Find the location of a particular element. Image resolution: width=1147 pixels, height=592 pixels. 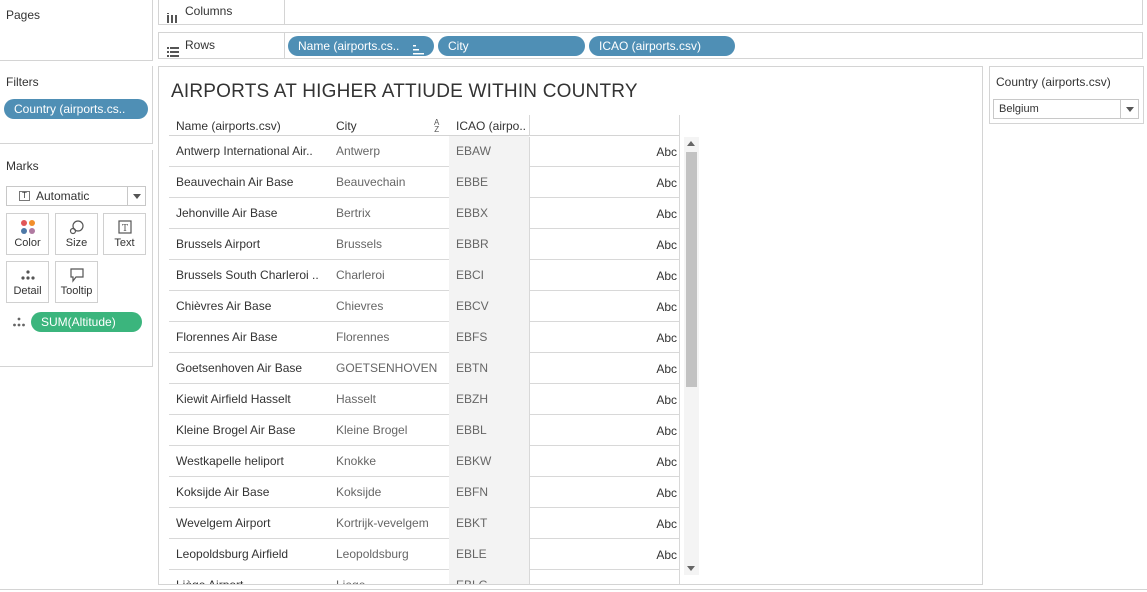

pages-card: Pages is located at coordinates (76, 30).